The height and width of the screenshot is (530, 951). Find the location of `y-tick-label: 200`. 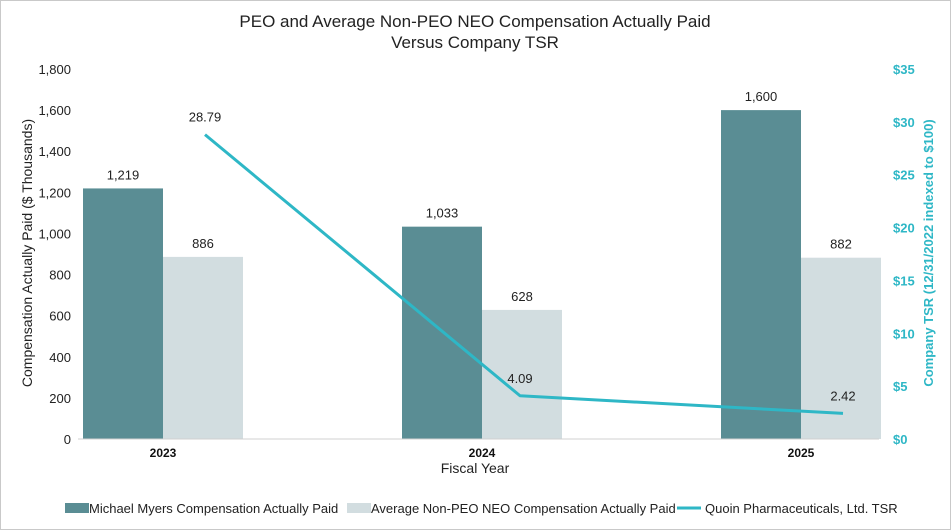

y-tick-label: 200 is located at coordinates (60, 398).